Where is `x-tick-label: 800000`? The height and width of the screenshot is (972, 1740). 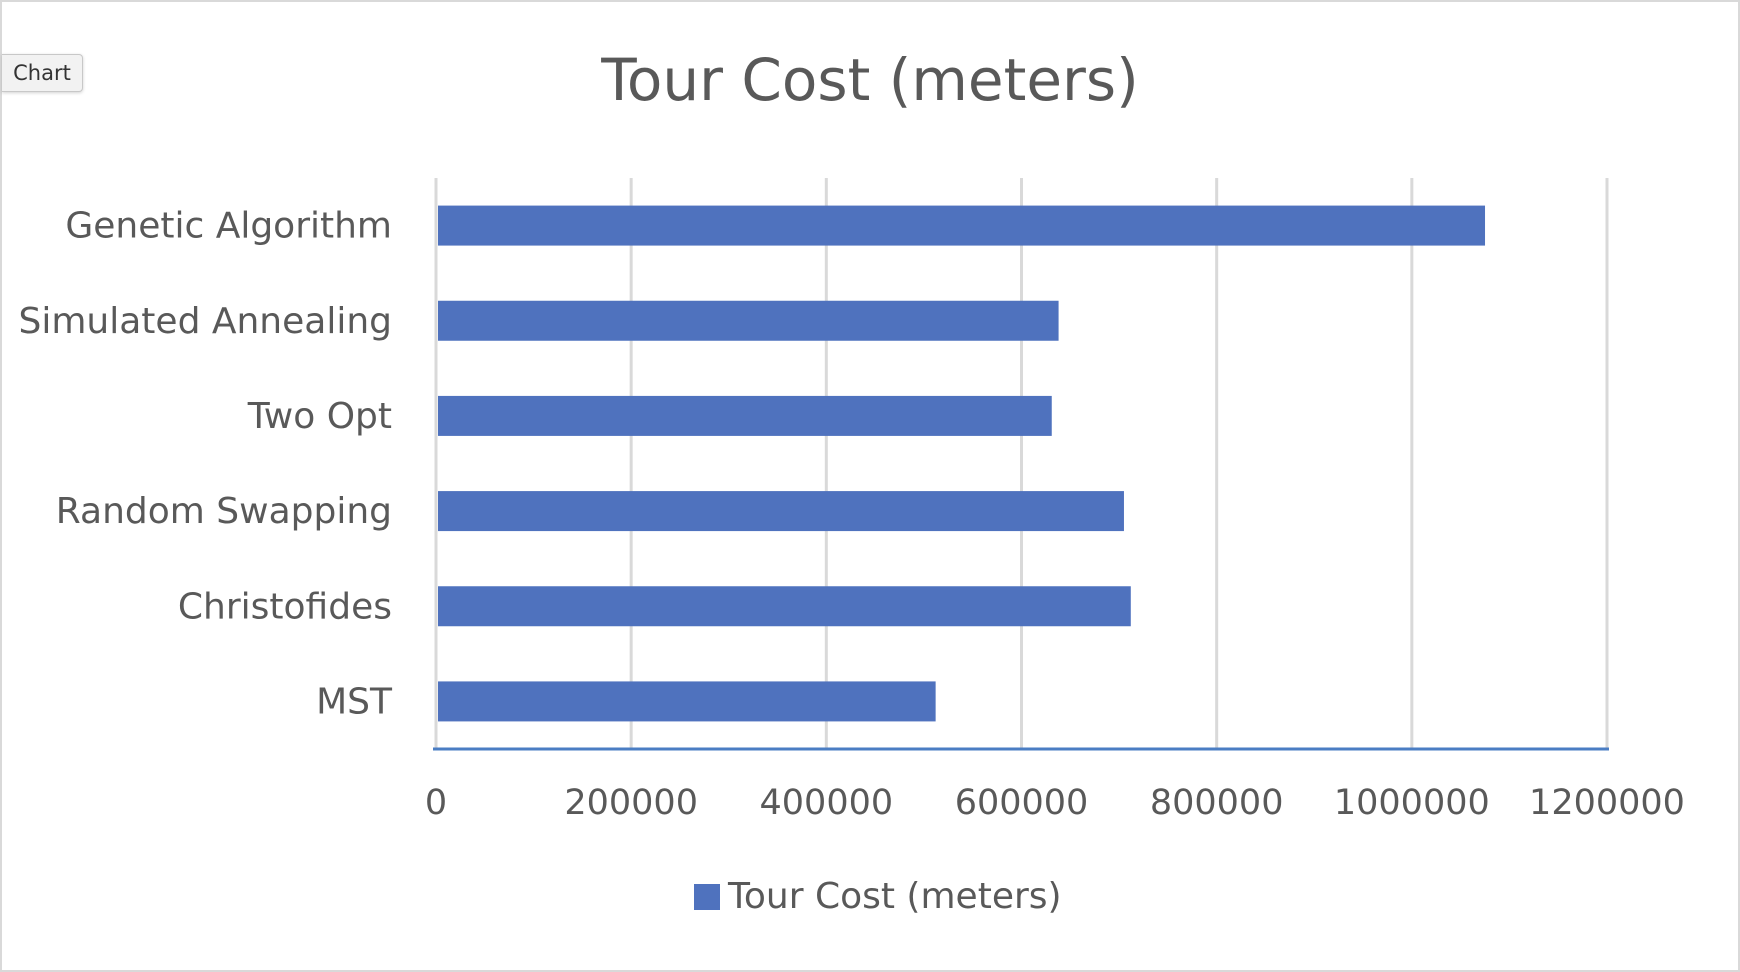 x-tick-label: 800000 is located at coordinates (1217, 803).